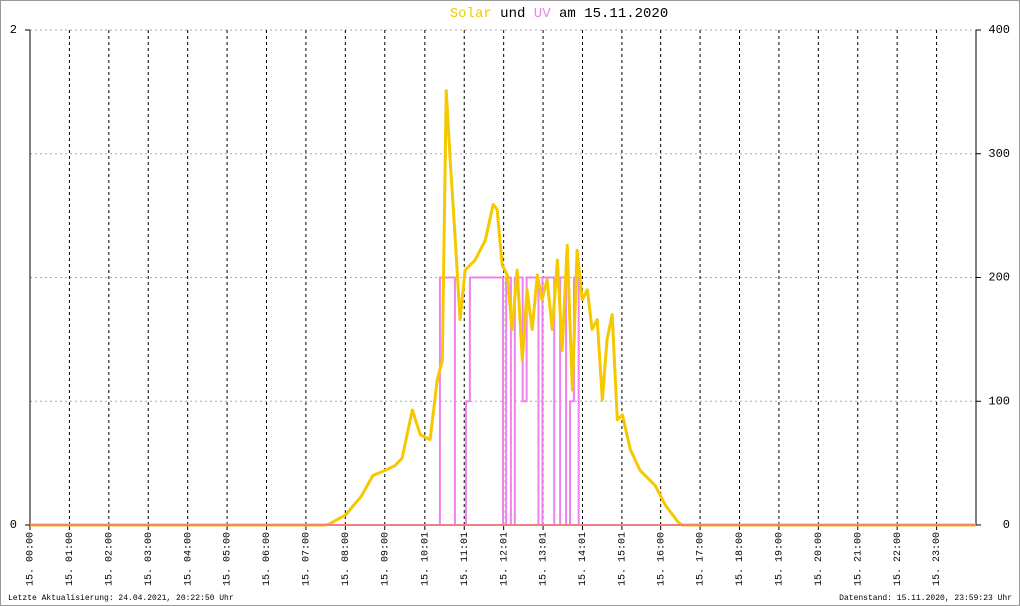 This screenshot has width=1020, height=606. I want to click on x-tick-label: 15. 18:00, so click(740, 559).